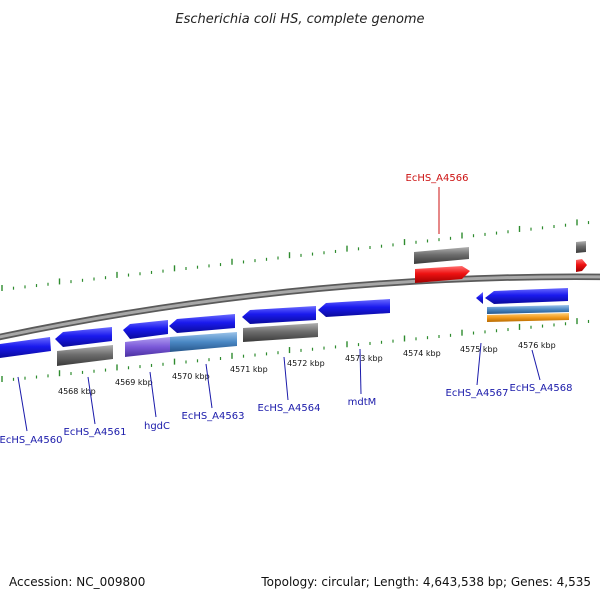  I want to click on scale-label: 4569 kbp, so click(134, 382).